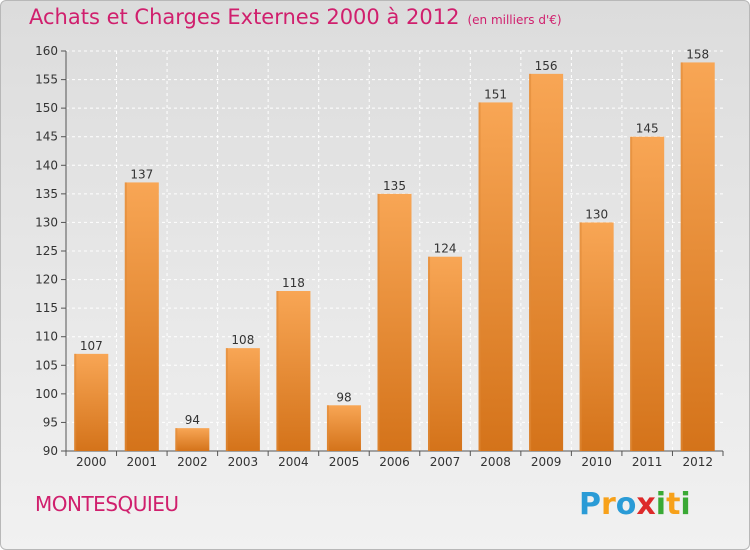  What do you see at coordinates (697, 54) in the screenshot?
I see `data-label: 158` at bounding box center [697, 54].